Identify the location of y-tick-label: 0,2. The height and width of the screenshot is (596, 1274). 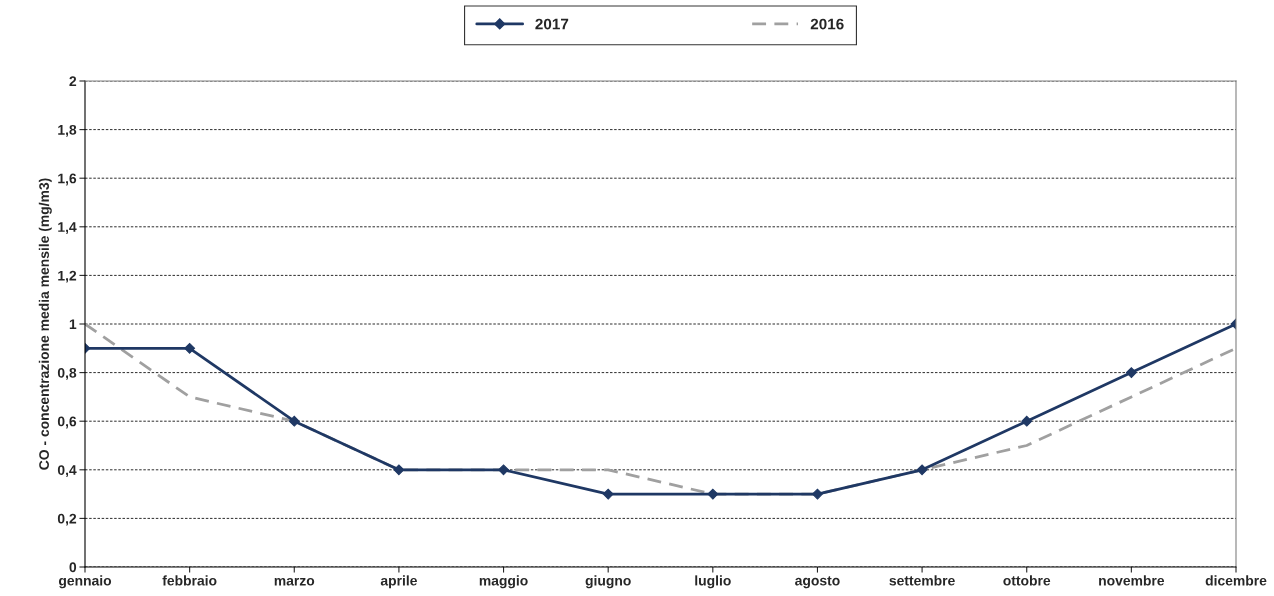
(67, 519).